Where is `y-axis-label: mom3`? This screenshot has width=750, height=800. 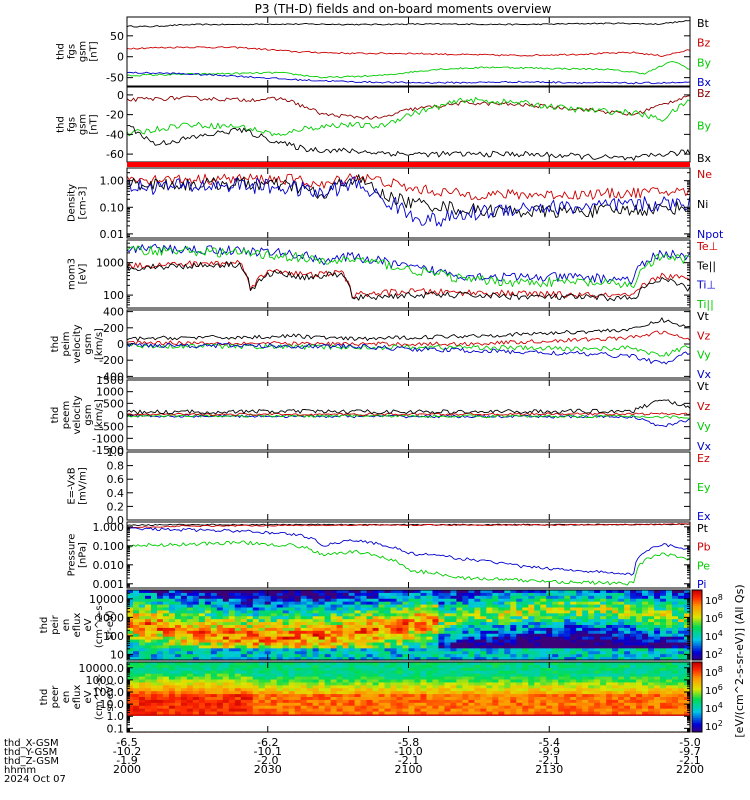
y-axis-label: mom3 is located at coordinates (72, 274).